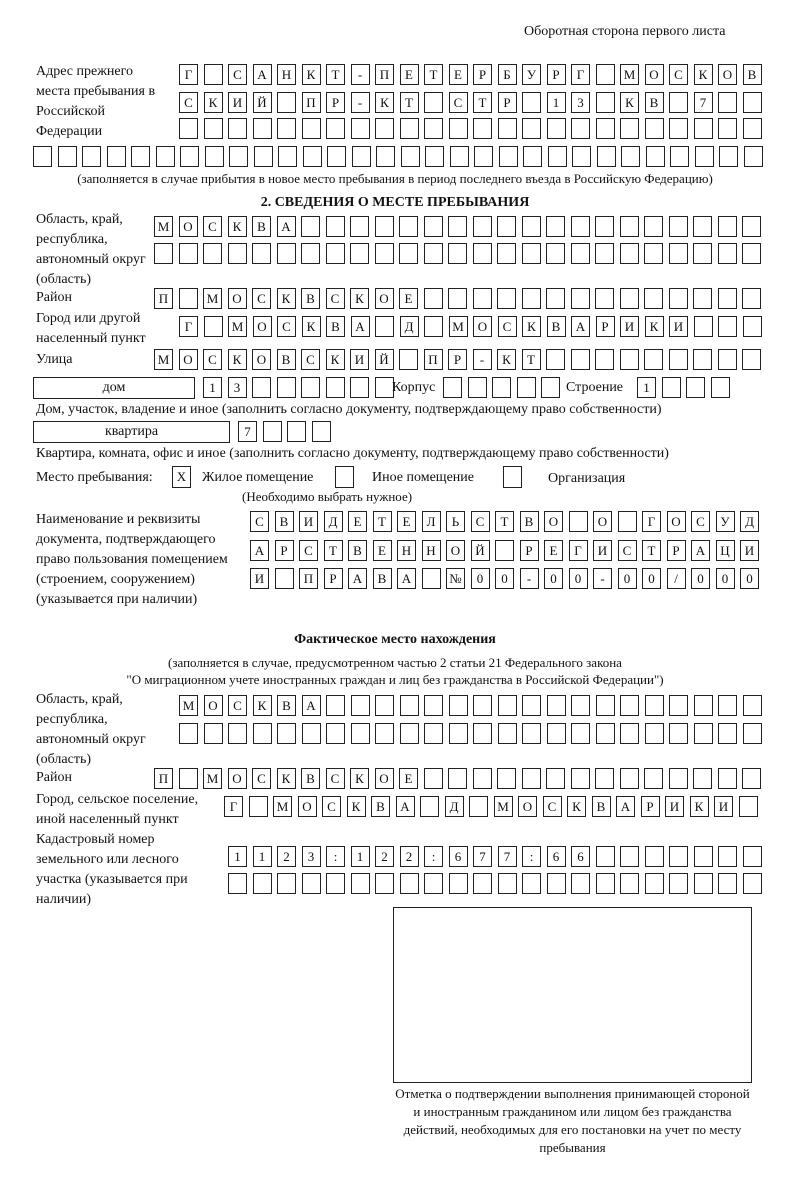 Image resolution: width=800 pixels, height=1180 pixels. Describe the element at coordinates (651, 578) in the screenshot. I see `char-cell: 0` at that location.